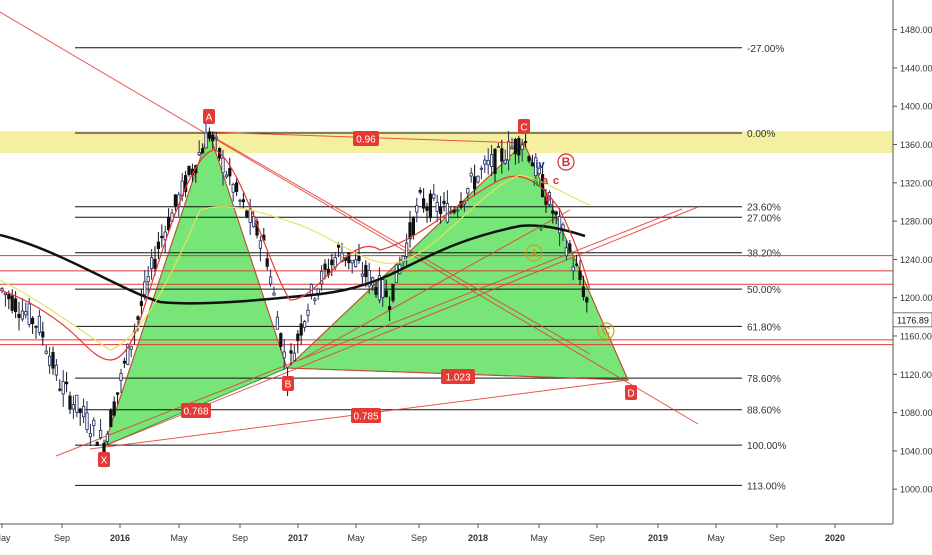 The height and width of the screenshot is (555, 932). Describe the element at coordinates (764, 379) in the screenshot. I see `fib-label: 78.60%` at that location.